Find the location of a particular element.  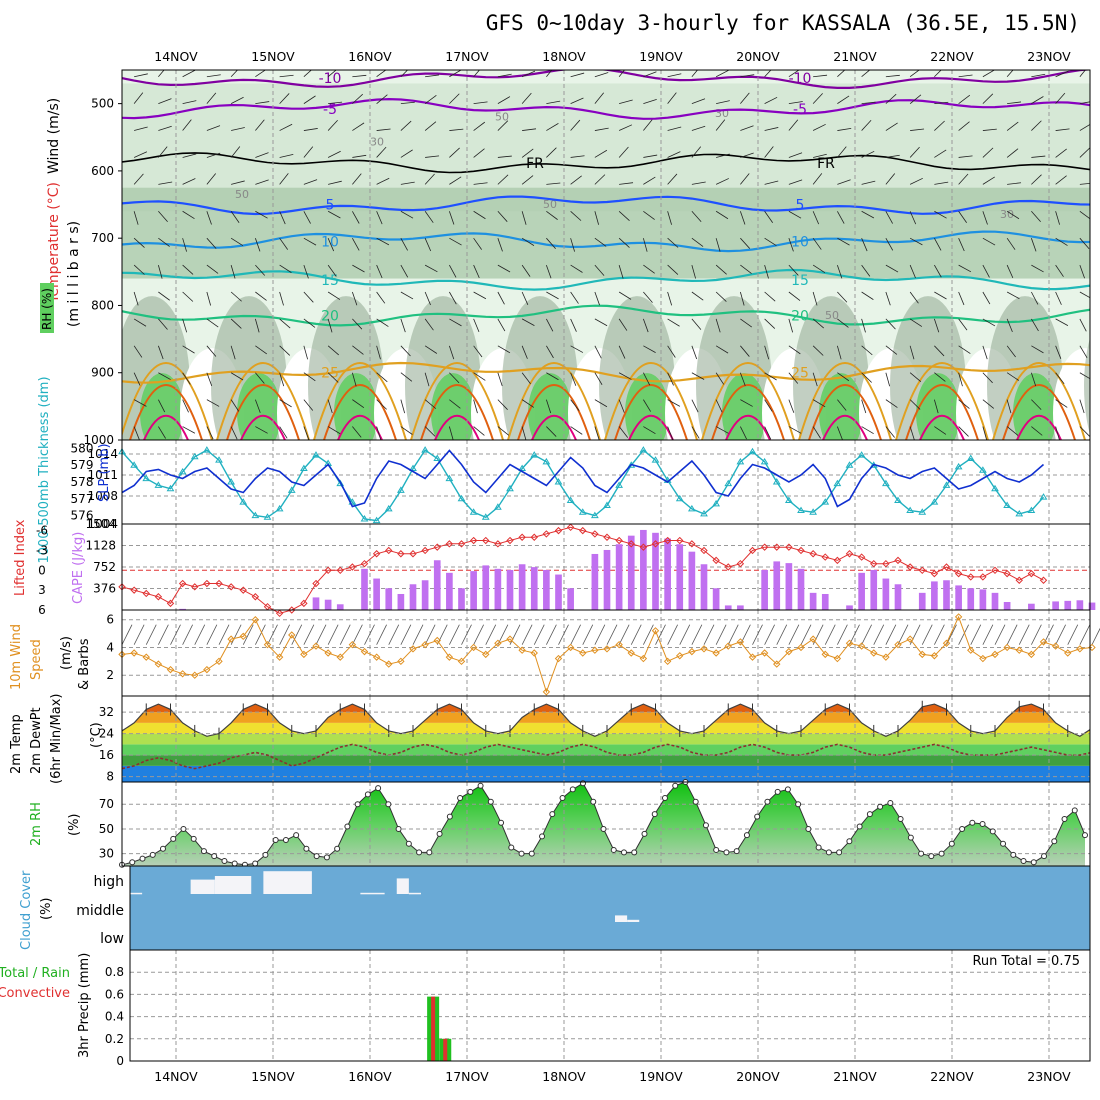

date-label-bottom: 14NOV is located at coordinates (176, 1076).